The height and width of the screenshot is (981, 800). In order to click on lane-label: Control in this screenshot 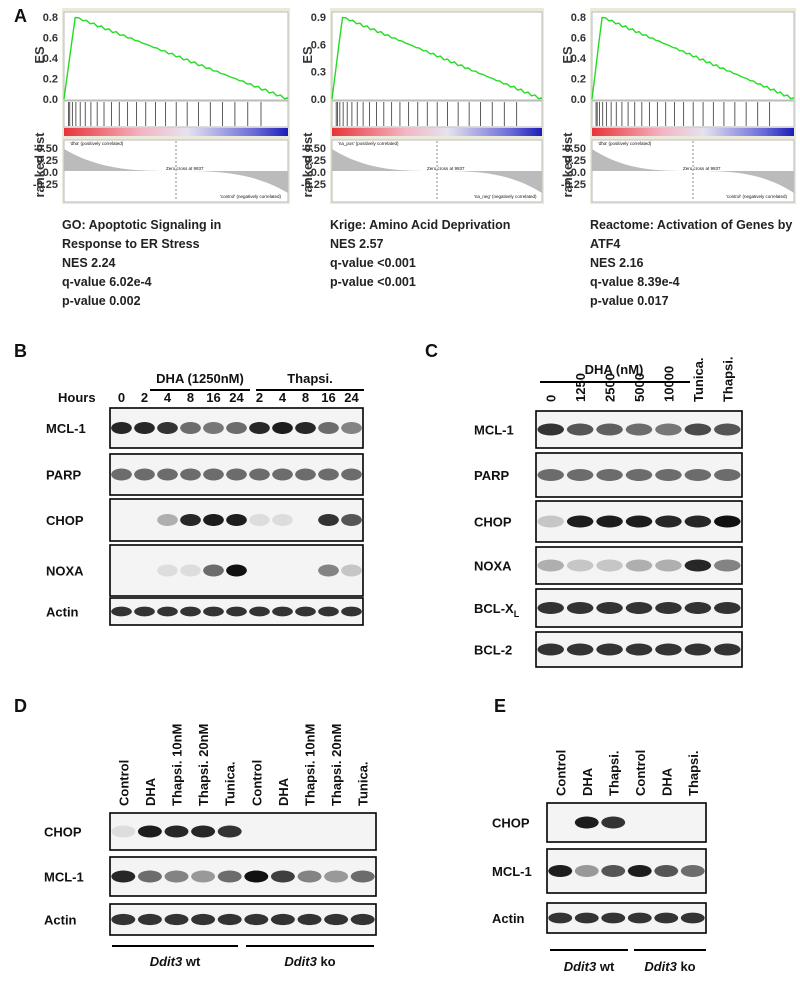, I will do `click(560, 773)`.